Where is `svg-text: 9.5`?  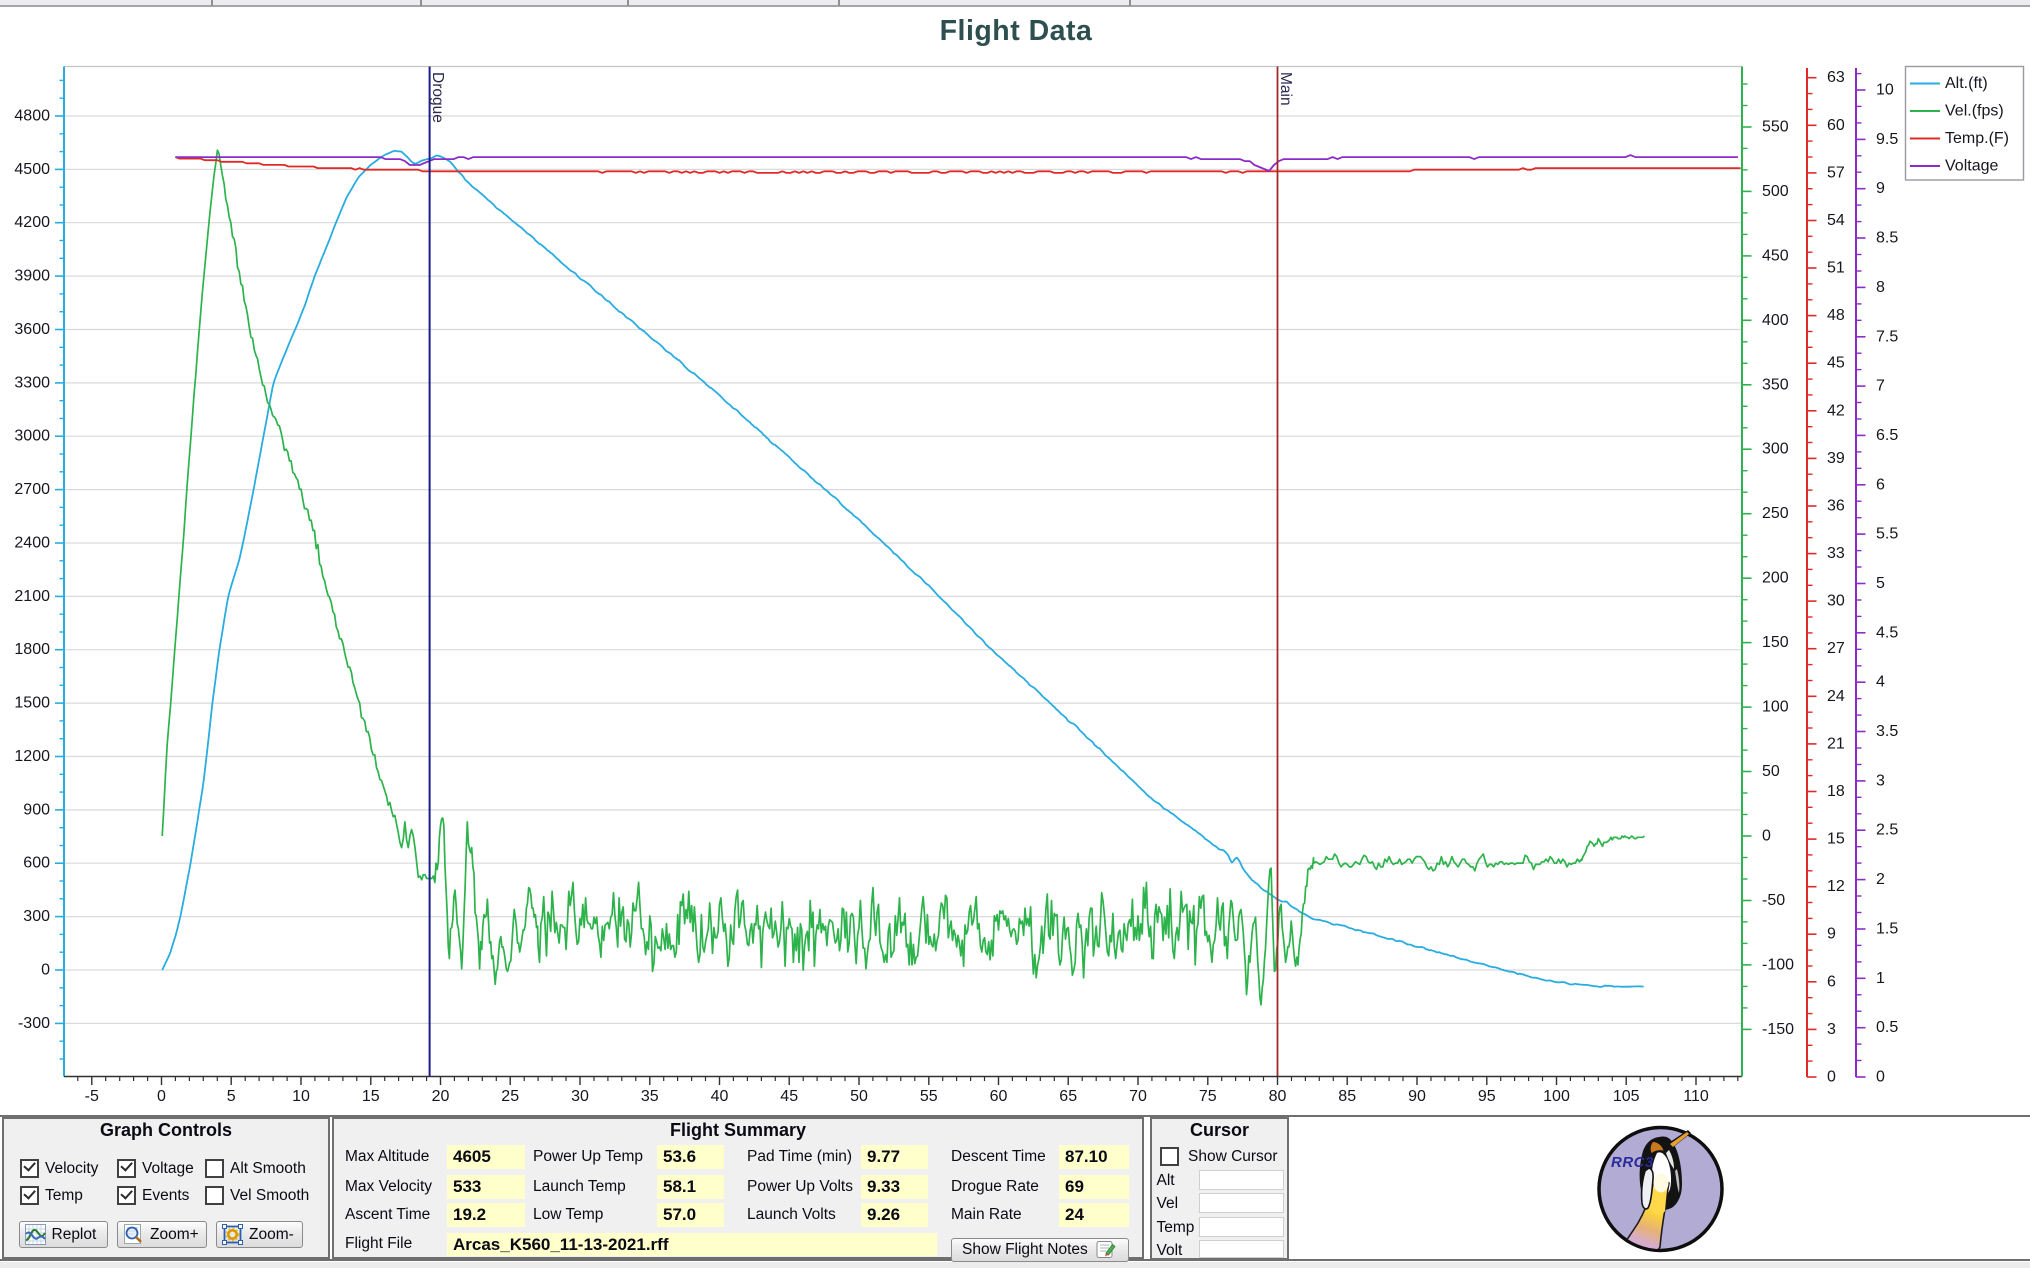 svg-text: 9.5 is located at coordinates (1887, 139).